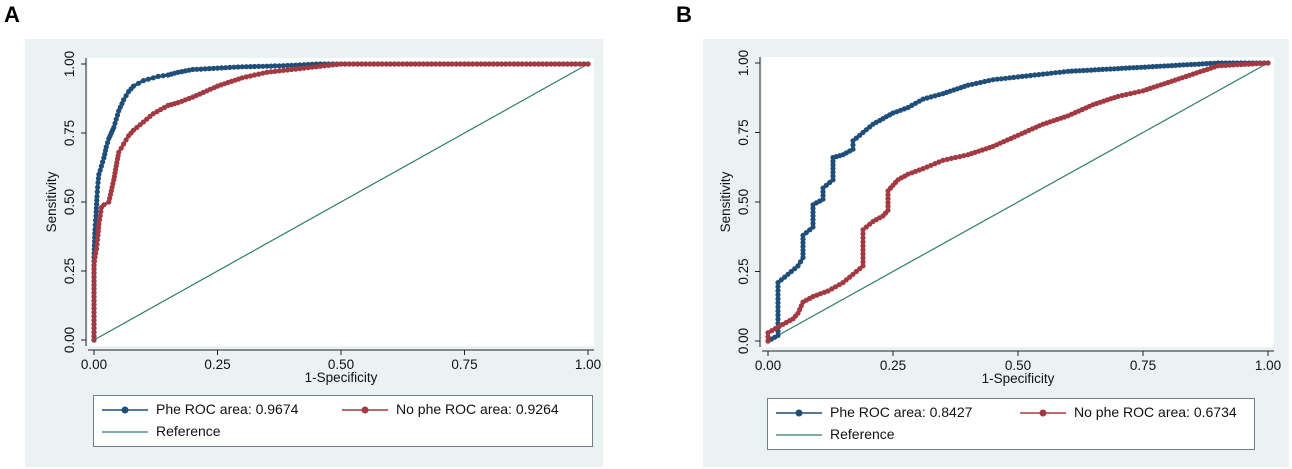 Image resolution: width=1292 pixels, height=469 pixels. Describe the element at coordinates (69, 64) in the screenshot. I see `chart-a-y-tick-label: 1.00` at that location.